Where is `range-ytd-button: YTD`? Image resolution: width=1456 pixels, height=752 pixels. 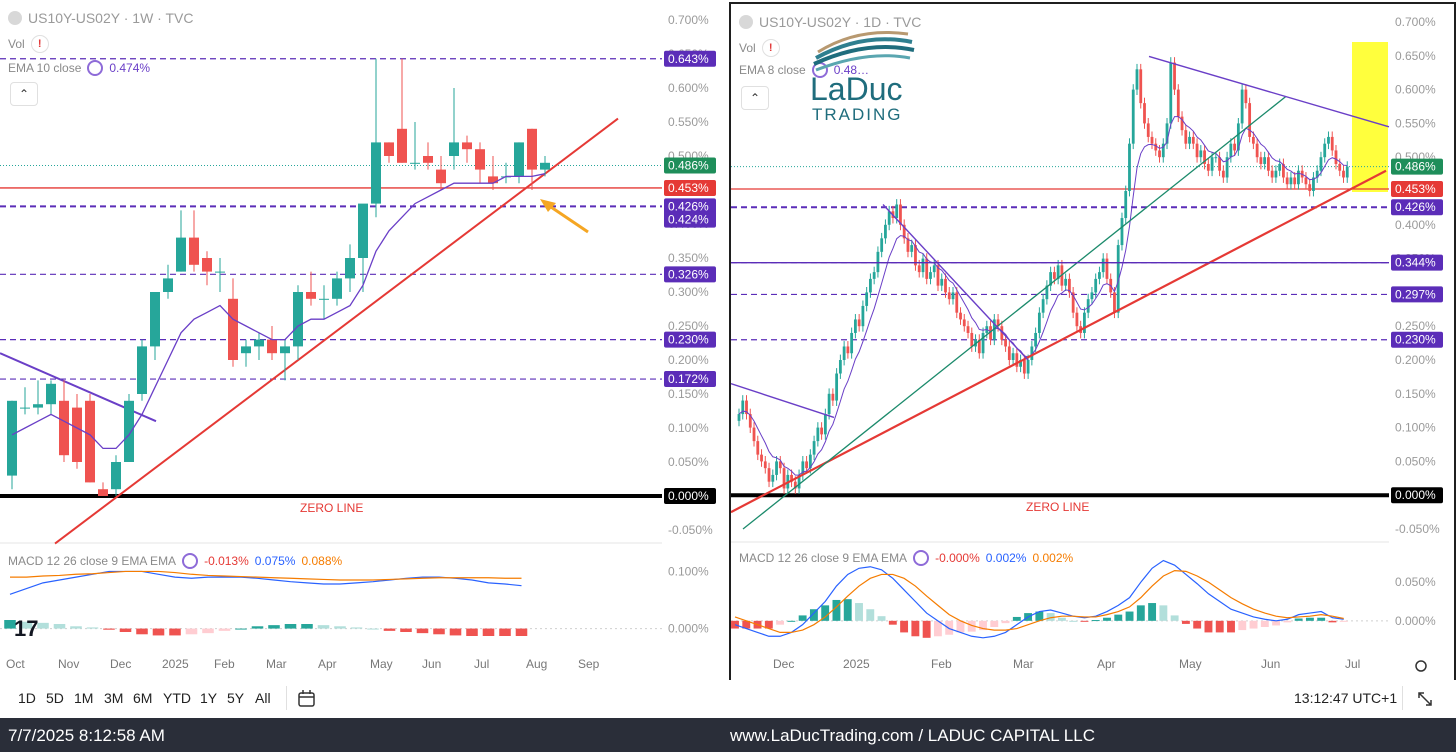
range-ytd-button: YTD is located at coordinates (177, 698).